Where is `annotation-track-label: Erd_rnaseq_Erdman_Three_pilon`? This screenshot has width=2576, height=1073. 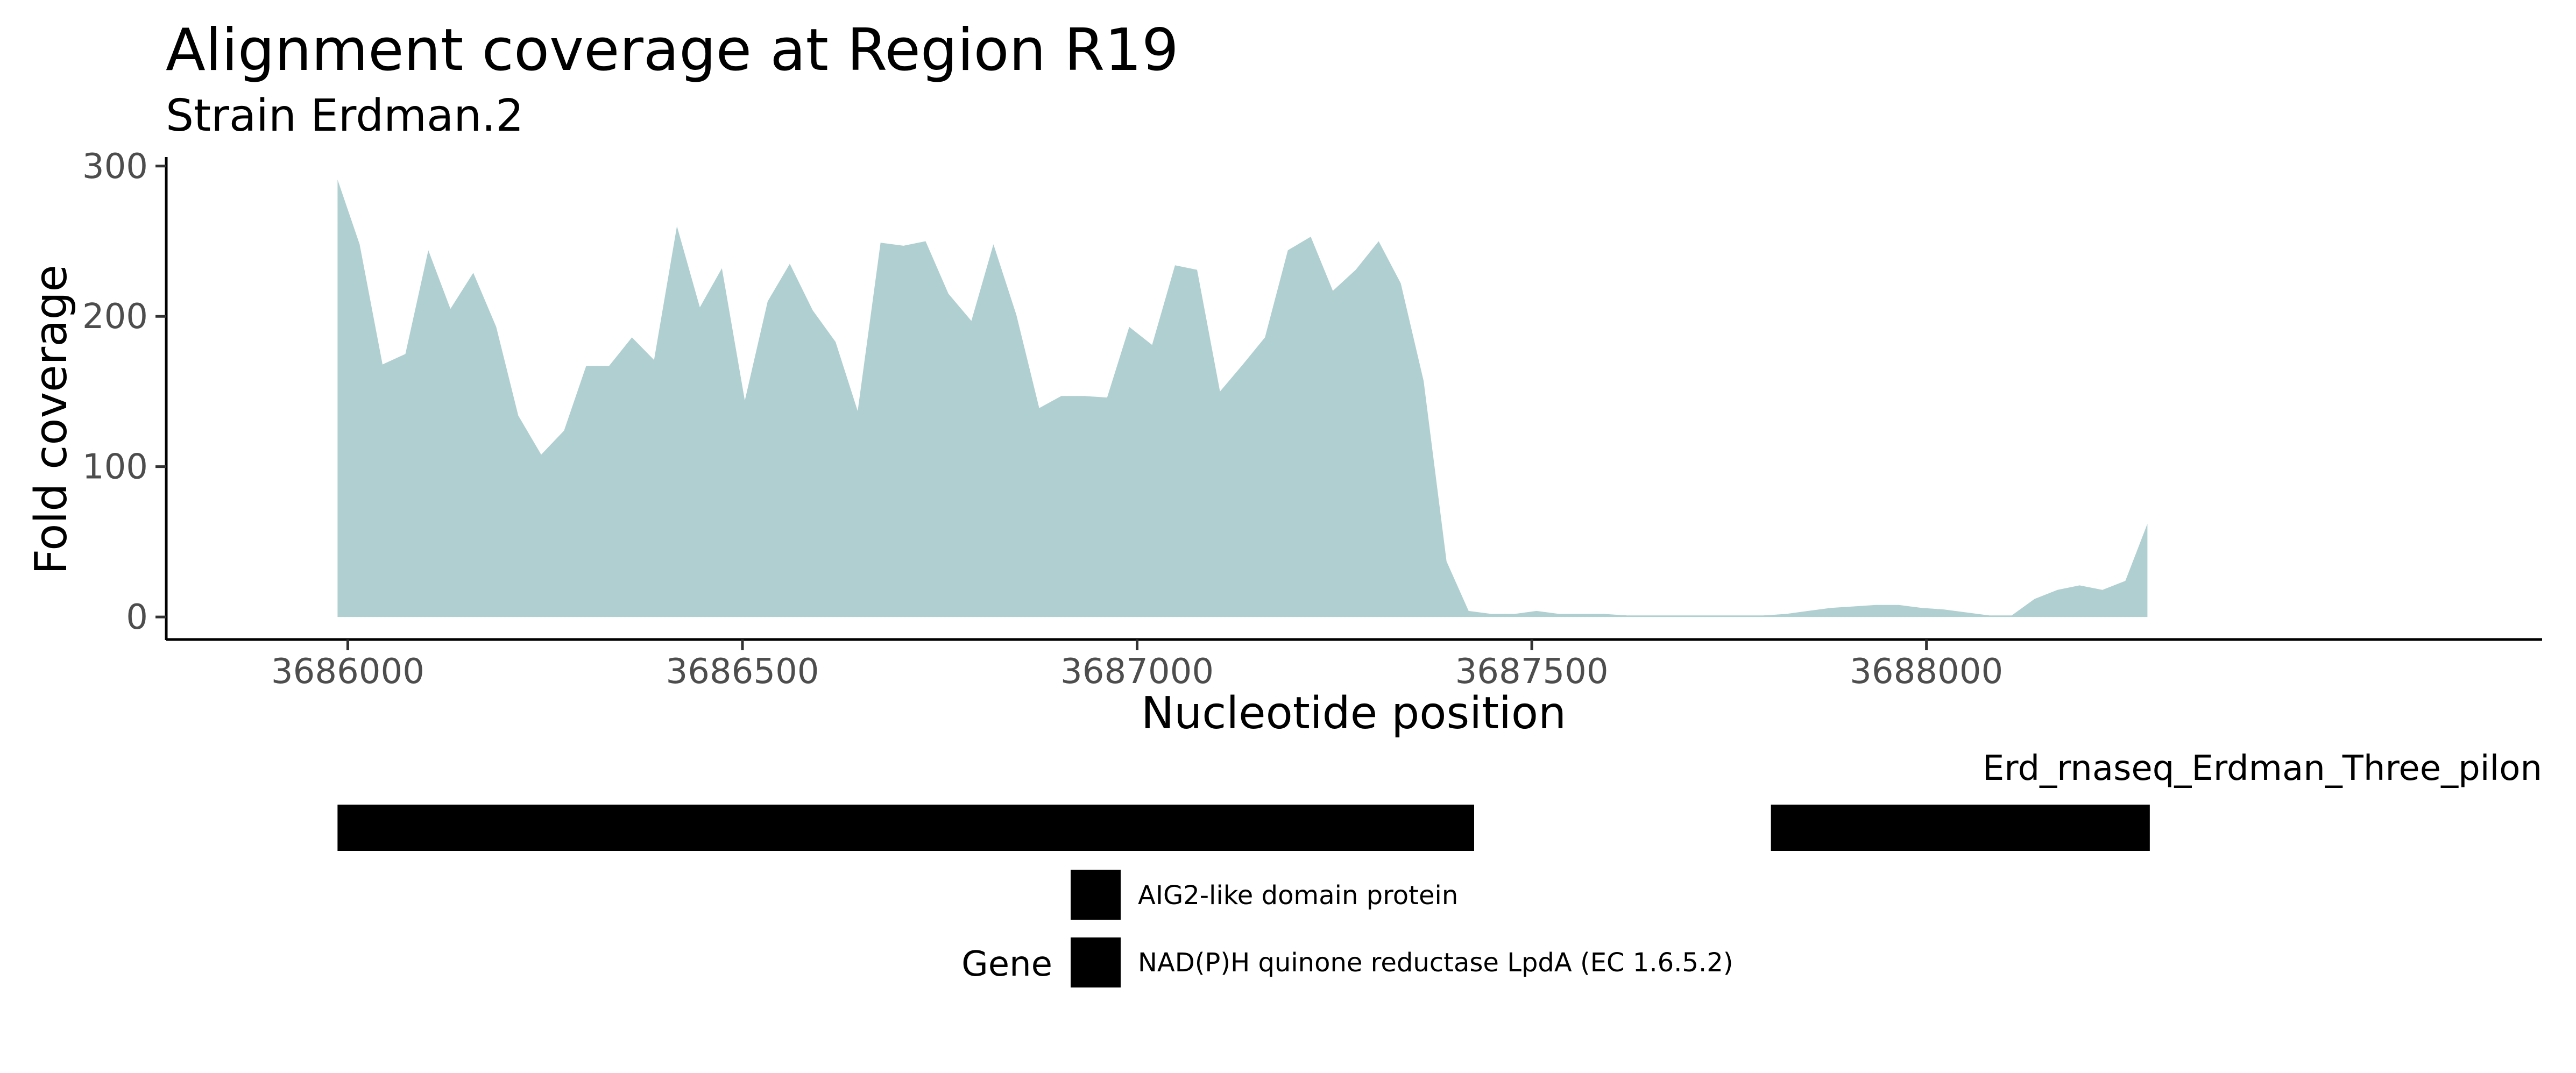 annotation-track-label: Erd_rnaseq_Erdman_Three_pilon is located at coordinates (2262, 768).